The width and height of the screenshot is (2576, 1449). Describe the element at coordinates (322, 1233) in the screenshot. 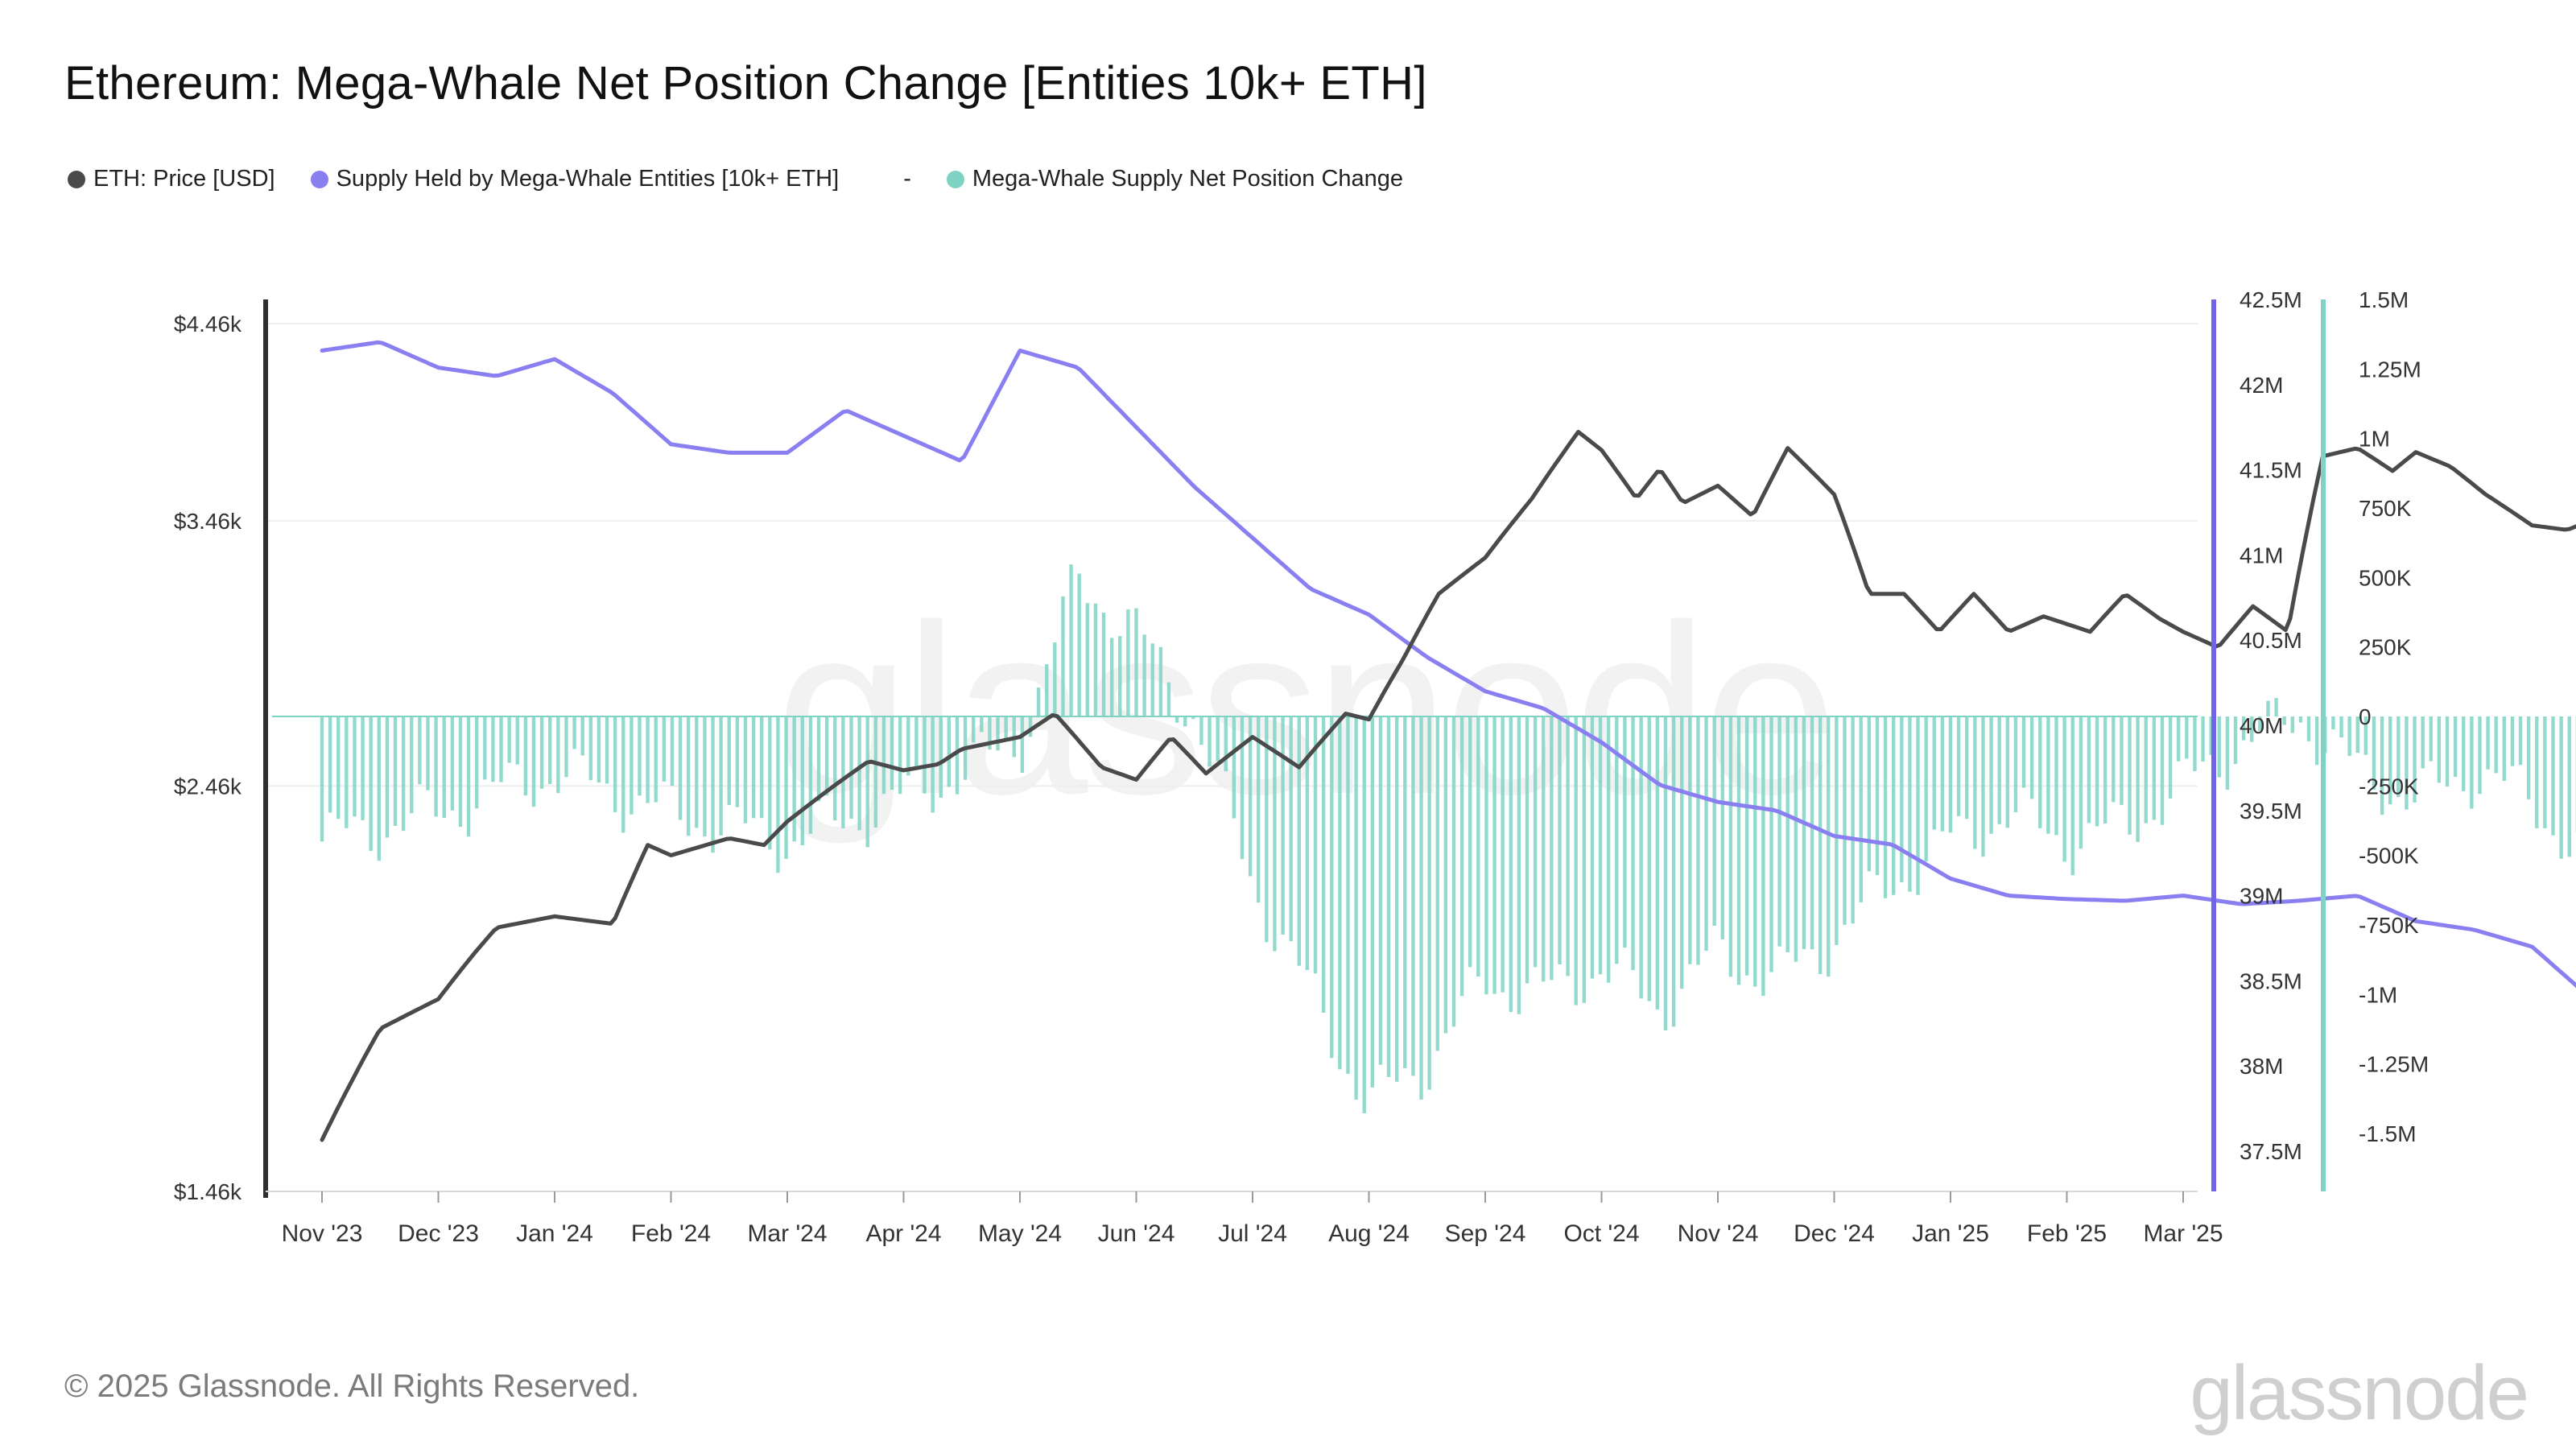

I see `x-tick-label: Nov '23` at that location.